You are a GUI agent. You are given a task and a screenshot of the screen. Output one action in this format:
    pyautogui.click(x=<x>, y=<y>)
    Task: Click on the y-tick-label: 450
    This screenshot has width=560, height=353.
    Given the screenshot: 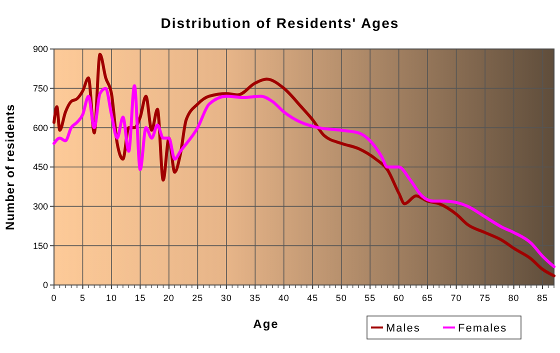 What is the action you would take?
    pyautogui.click(x=40, y=167)
    